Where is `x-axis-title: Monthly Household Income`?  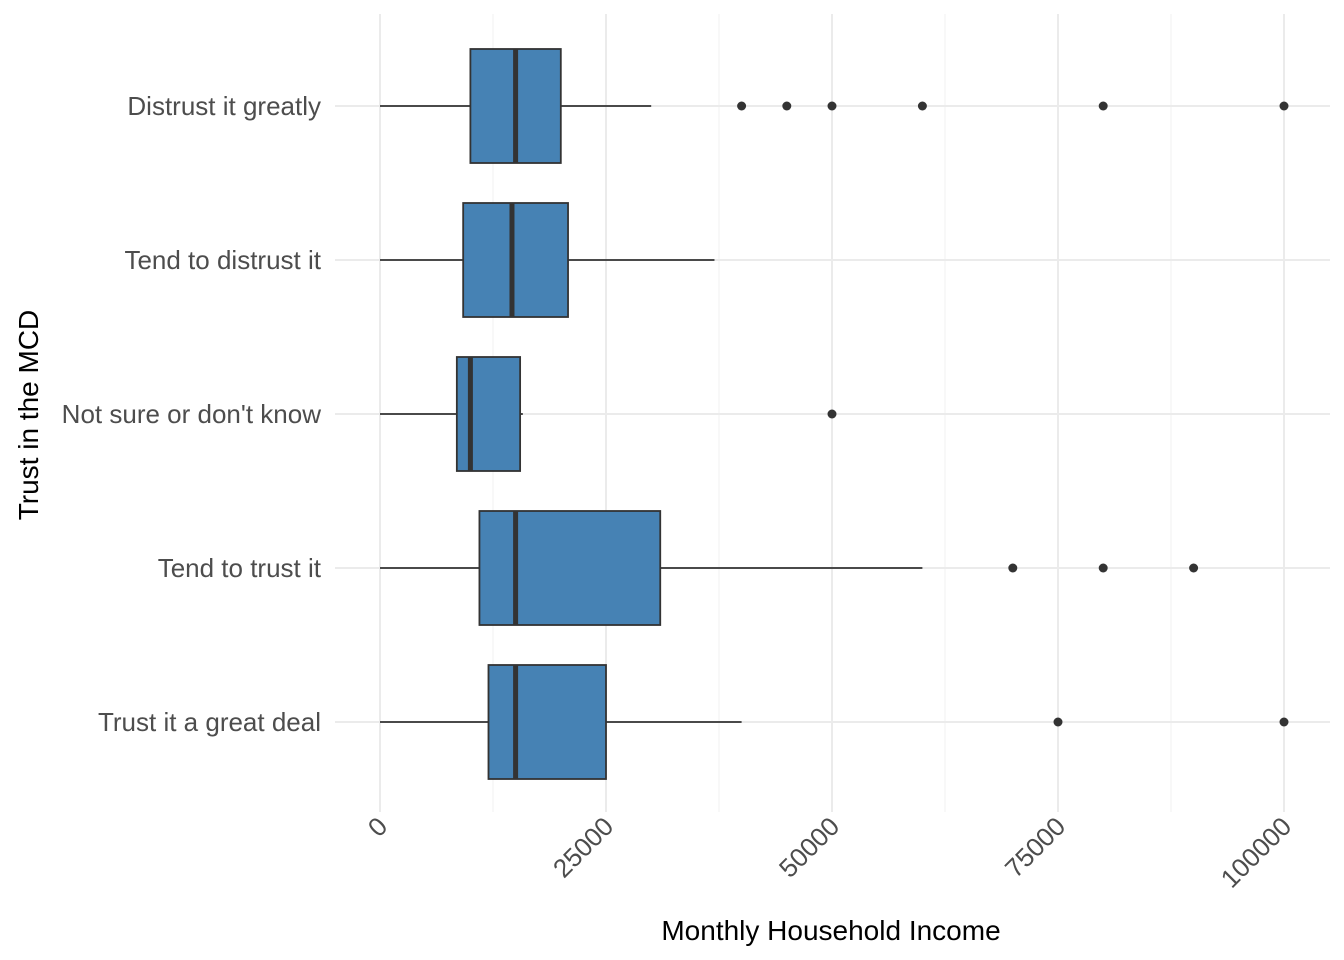
x-axis-title: Monthly Household Income is located at coordinates (830, 930).